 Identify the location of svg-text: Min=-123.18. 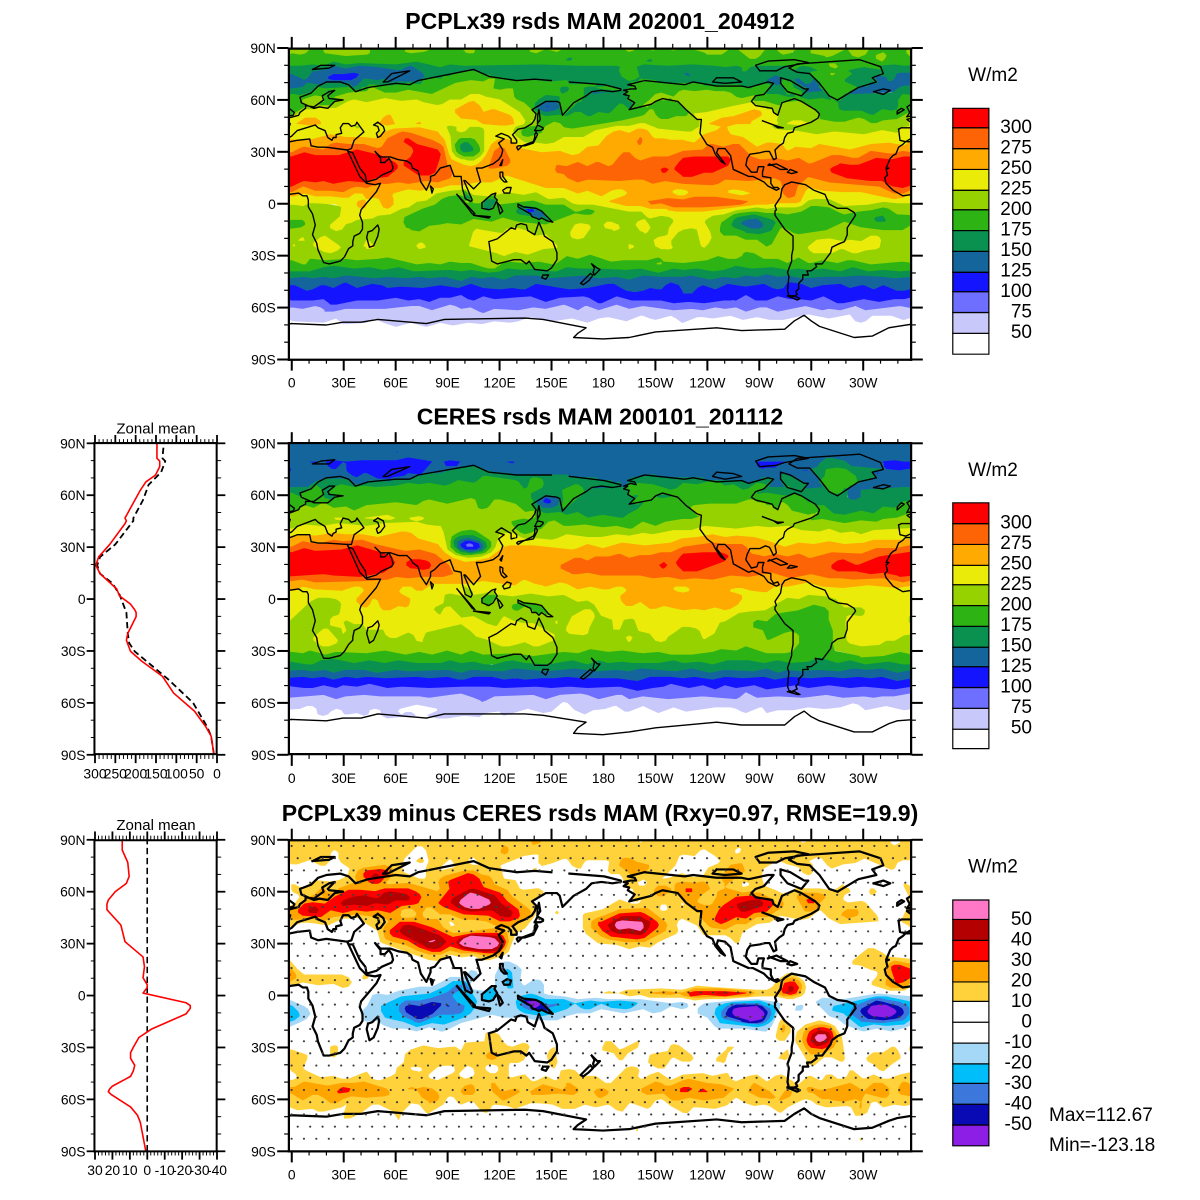
(1102, 1145).